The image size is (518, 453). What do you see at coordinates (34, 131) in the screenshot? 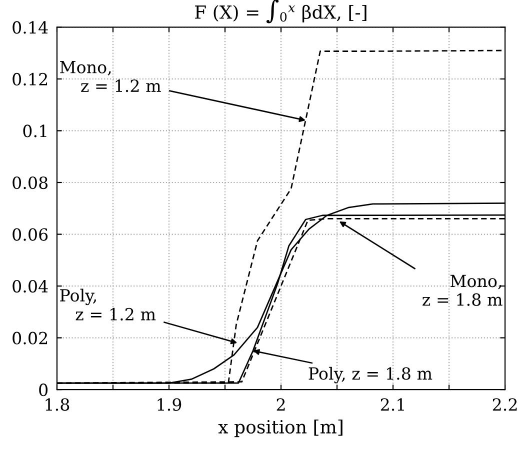
I see `y-tick-label: 0.1` at bounding box center [34, 131].